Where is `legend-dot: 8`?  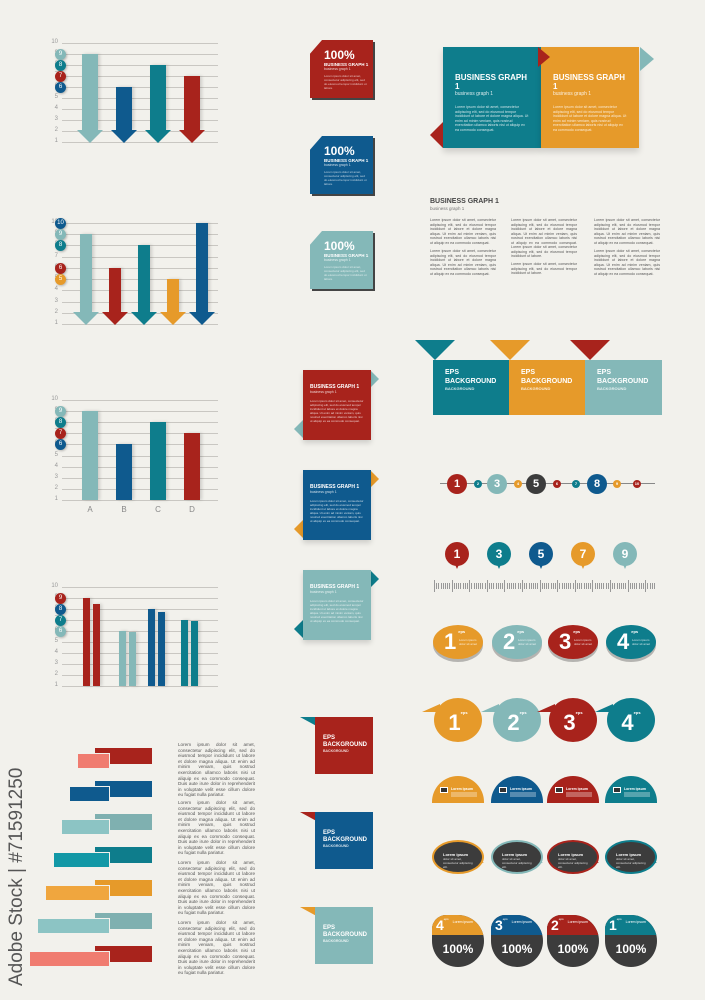 legend-dot: 8 is located at coordinates (60, 65).